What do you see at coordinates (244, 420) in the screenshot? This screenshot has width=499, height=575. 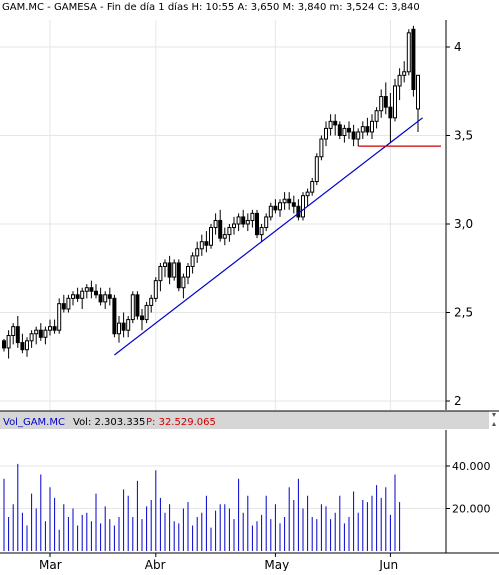 I see `volume-panel-header` at bounding box center [244, 420].